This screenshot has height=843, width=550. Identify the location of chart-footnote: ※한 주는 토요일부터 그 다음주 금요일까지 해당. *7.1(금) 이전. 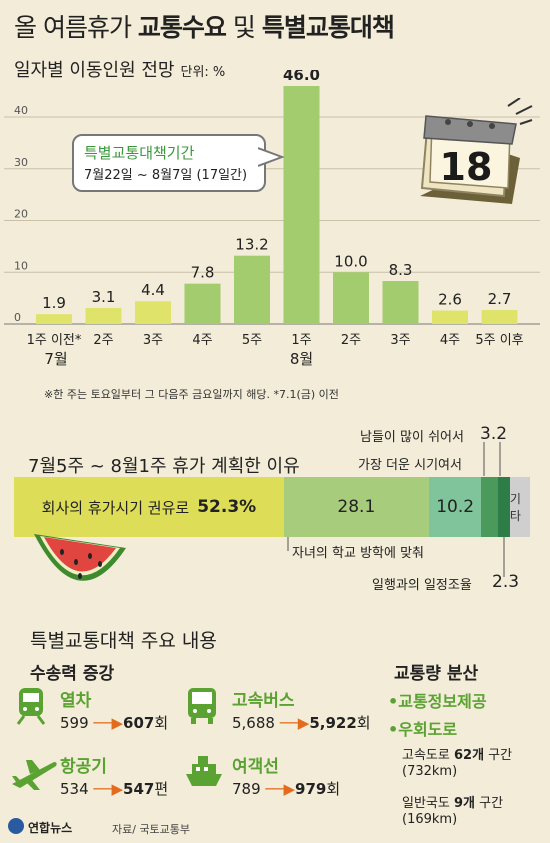
(191, 394).